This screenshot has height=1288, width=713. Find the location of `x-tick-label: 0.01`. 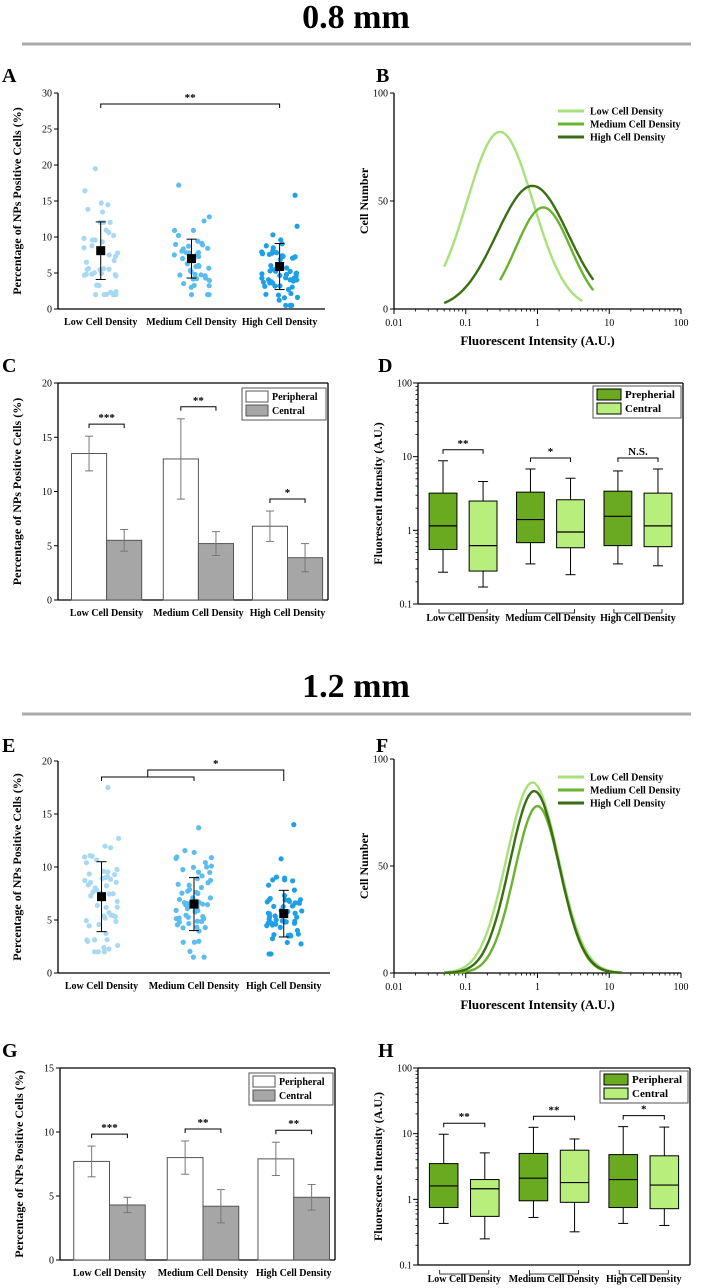

x-tick-label: 0.01 is located at coordinates (394, 323).